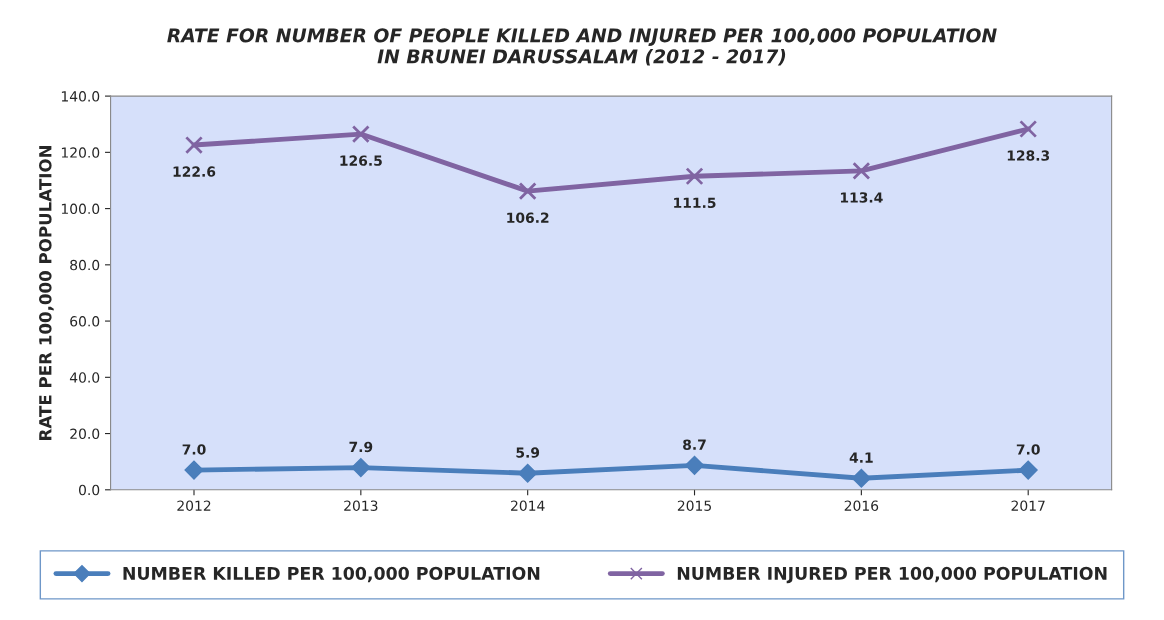 The image size is (1164, 620). What do you see at coordinates (361, 160) in the screenshot?
I see `data-label: 126.5` at bounding box center [361, 160].